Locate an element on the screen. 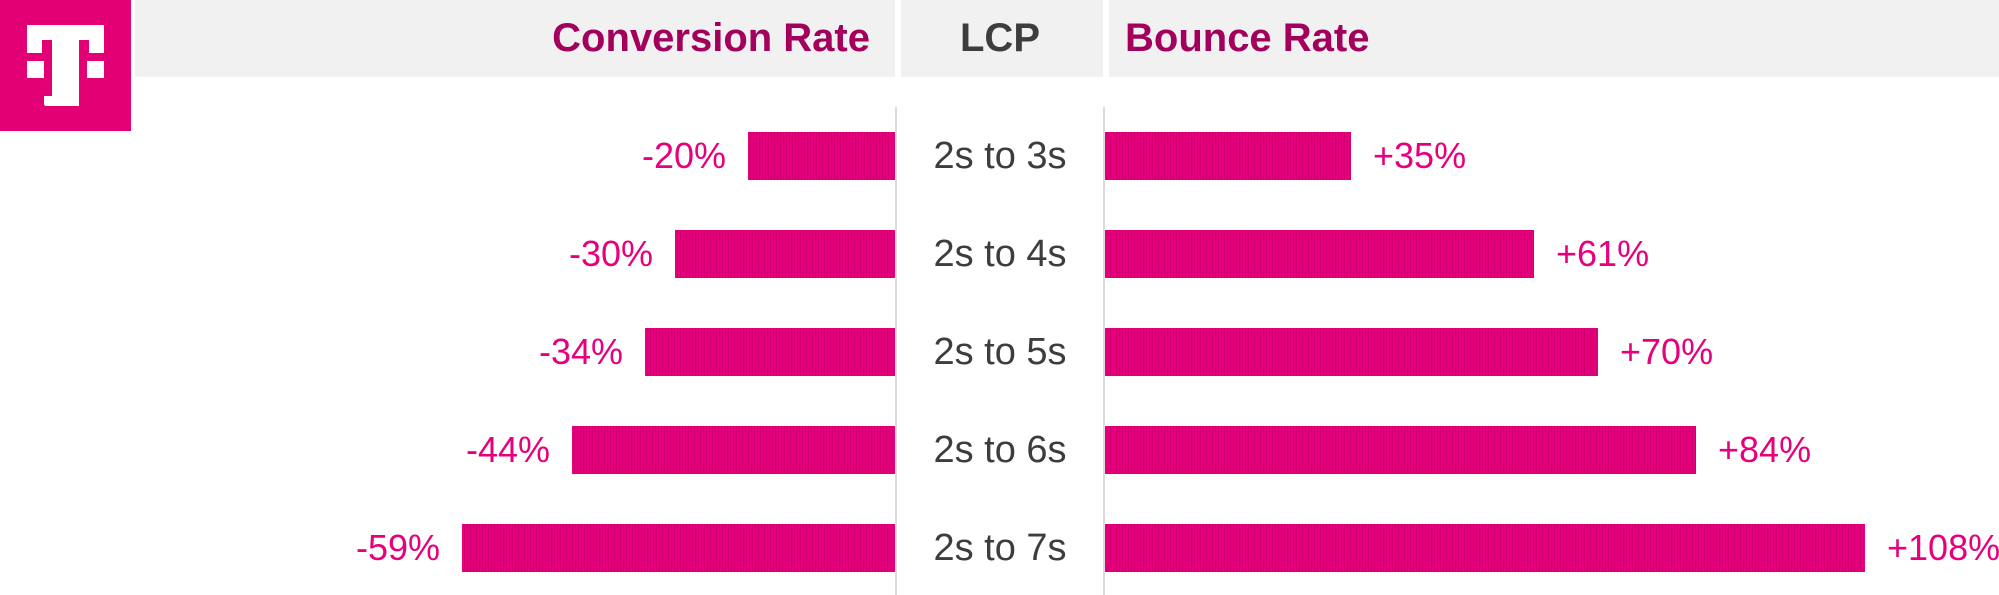 This screenshot has width=1999, height=595. t-mobile-logo-icon is located at coordinates (65, 65).